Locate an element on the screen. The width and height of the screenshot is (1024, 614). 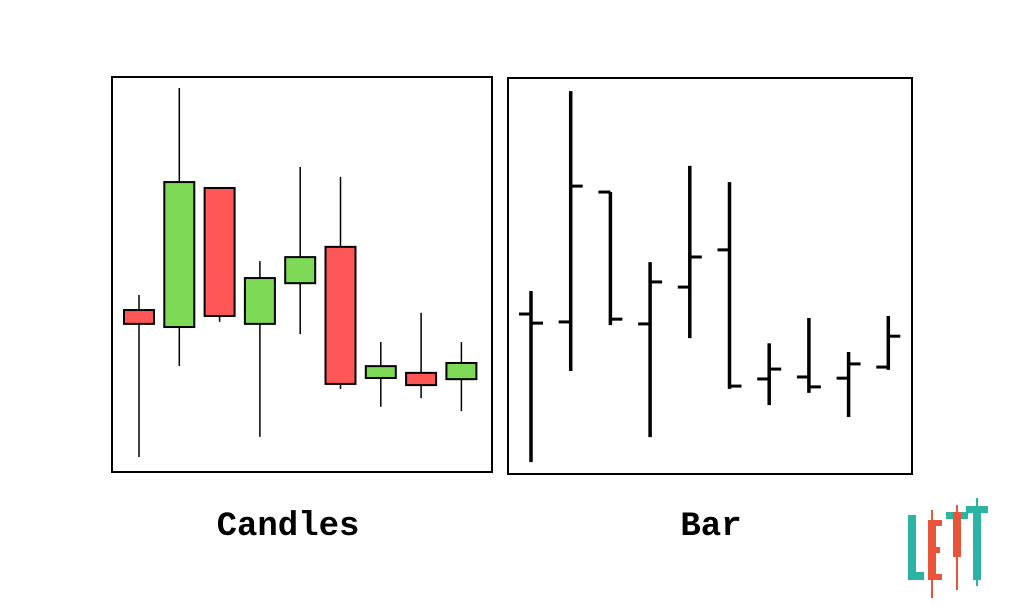
logo is located at coordinates (948, 548).